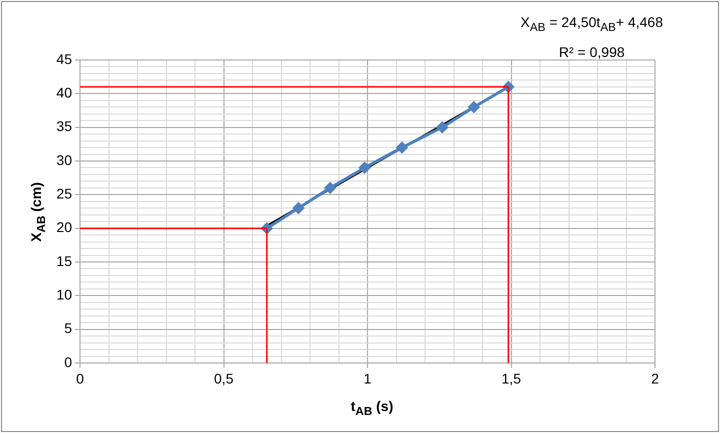 The width and height of the screenshot is (721, 434). I want to click on y-tick-label: 40, so click(64, 92).